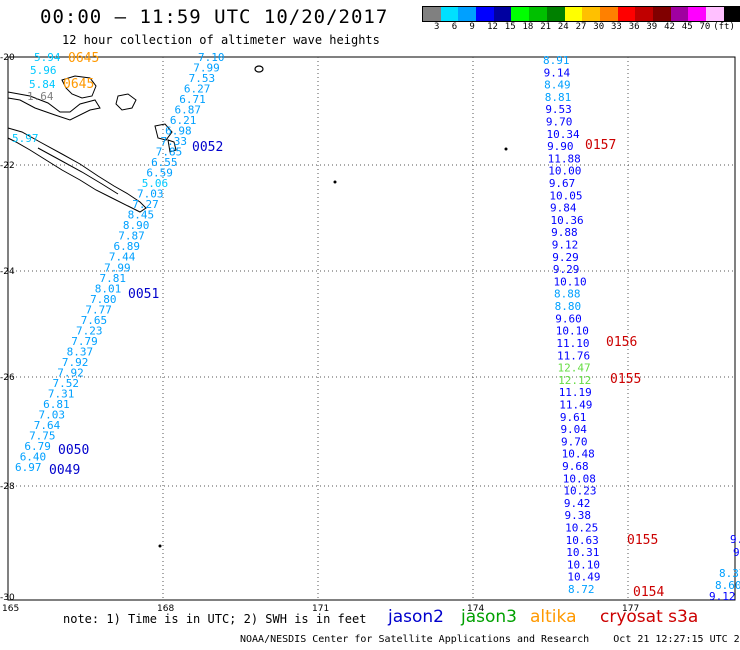  Describe the element at coordinates (197, 89) in the screenshot. I see `track-value: 6.27` at that location.